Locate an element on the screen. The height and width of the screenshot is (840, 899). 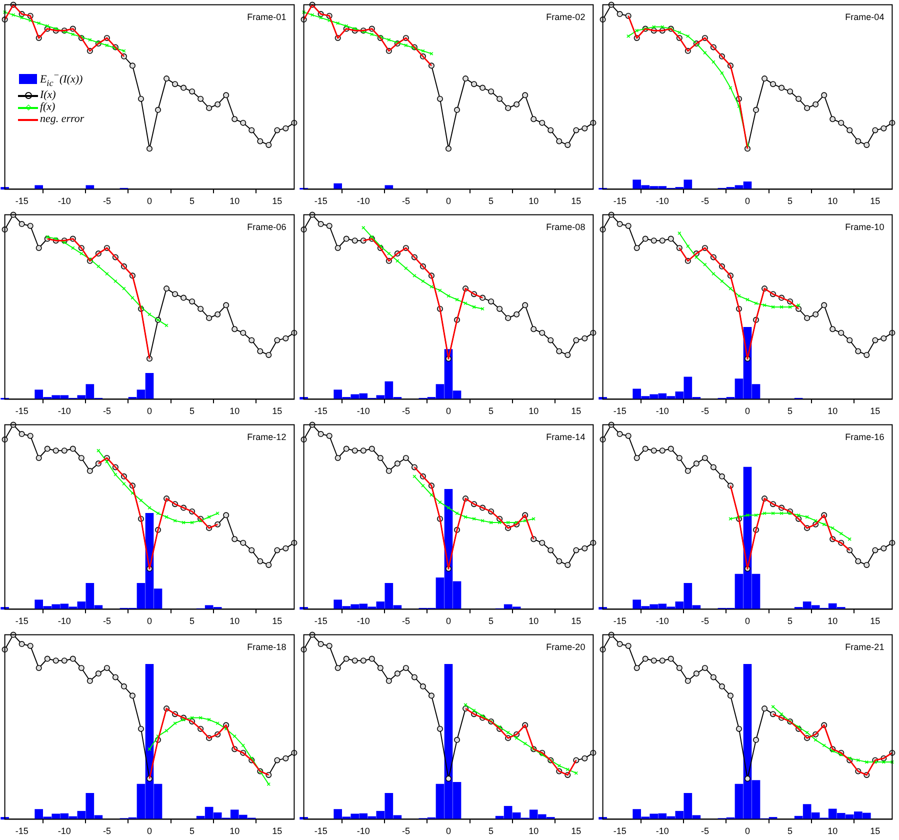
text: Frame-10 is located at coordinates (864, 227).